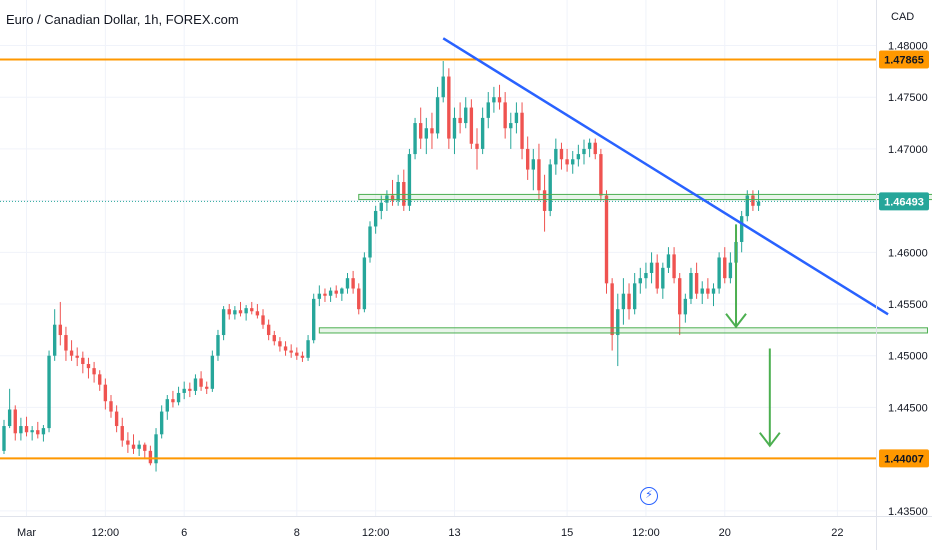 This screenshot has height=555, width=932. Describe the element at coordinates (297, 533) in the screenshot. I see `x-tick-label: 8` at that location.